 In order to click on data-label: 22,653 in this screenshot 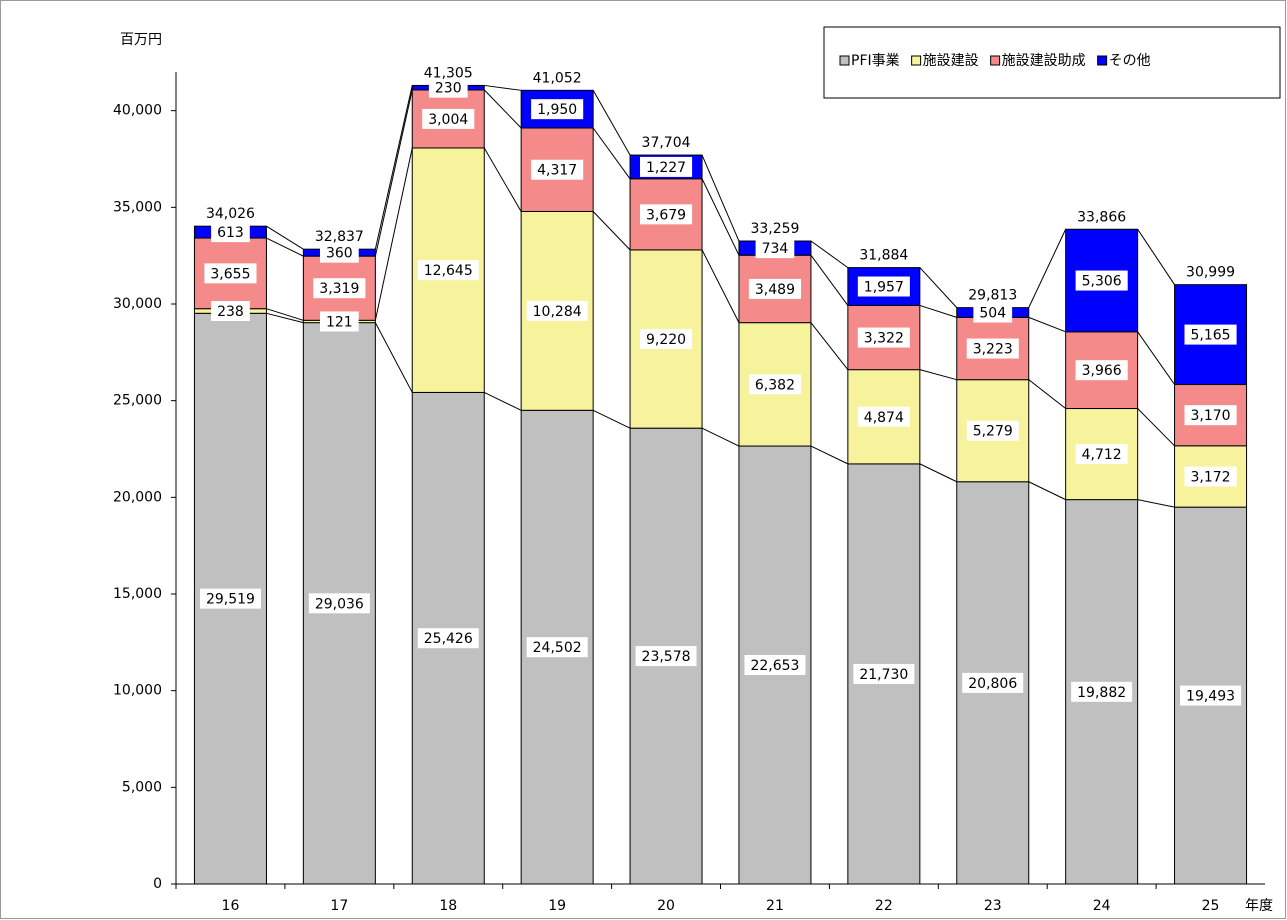, I will do `click(774, 666)`.